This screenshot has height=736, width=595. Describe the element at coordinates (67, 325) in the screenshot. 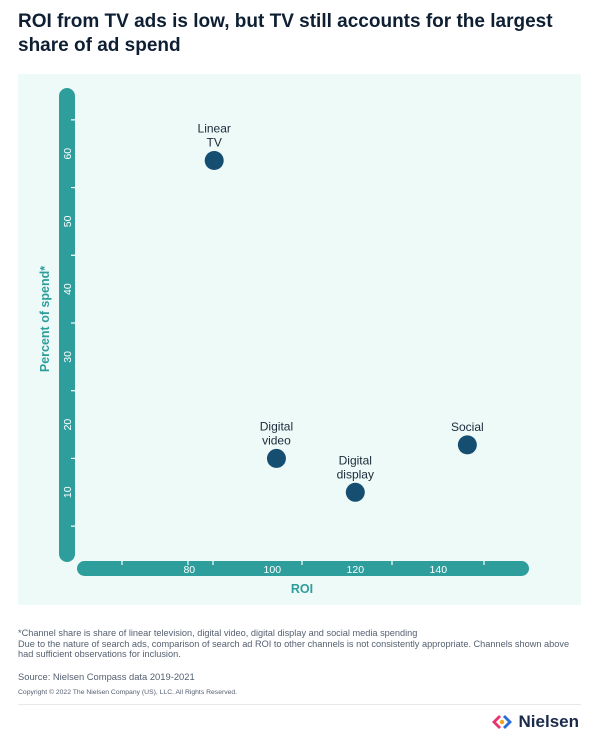

I see `y-axis-bar` at that location.